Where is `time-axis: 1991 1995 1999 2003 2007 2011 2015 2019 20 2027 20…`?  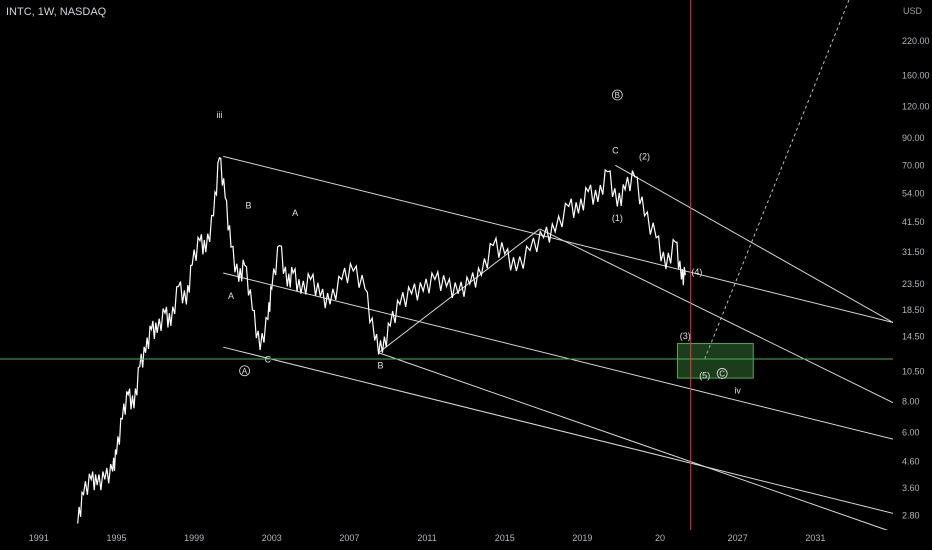
time-axis: 1991 1995 1999 2003 2007 2011 2015 2019 20 2027 20… is located at coordinates (466, 540).